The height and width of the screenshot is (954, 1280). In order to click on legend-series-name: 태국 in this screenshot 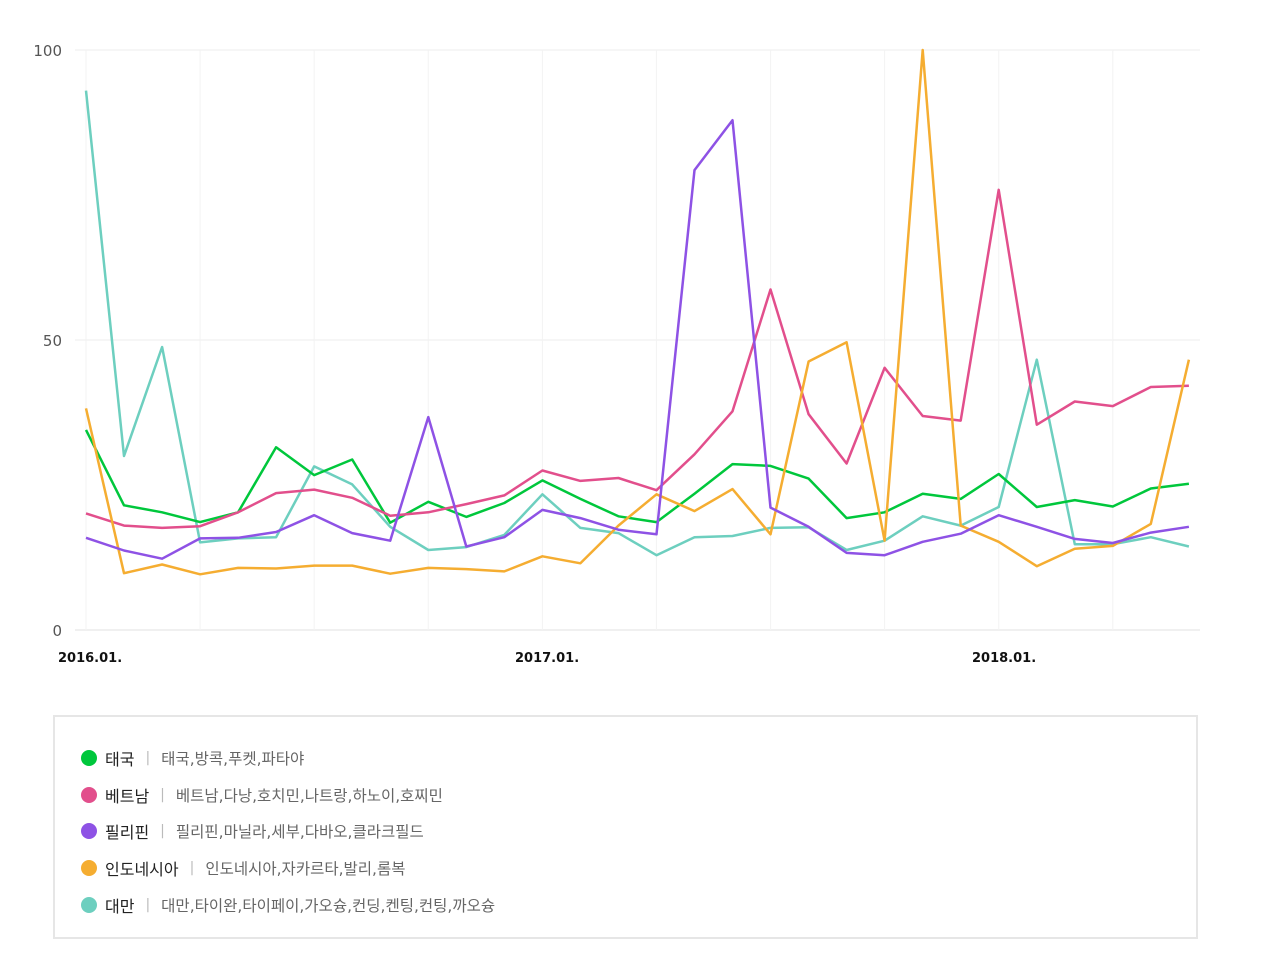, I will do `click(120, 760)`.